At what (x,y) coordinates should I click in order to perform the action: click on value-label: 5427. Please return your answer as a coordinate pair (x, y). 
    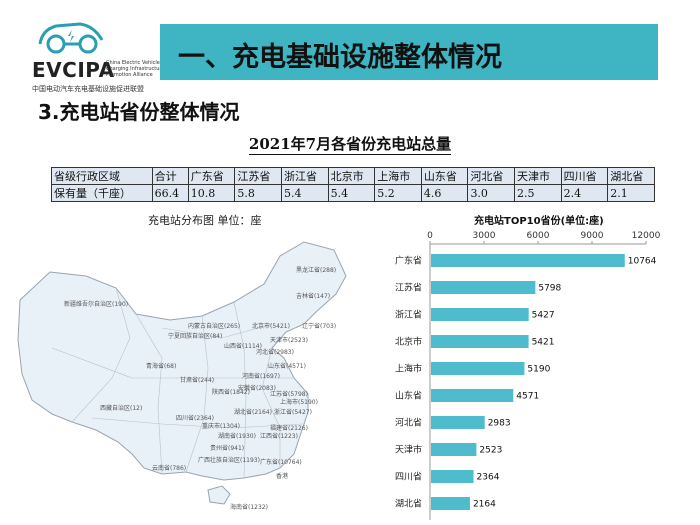
    Looking at the image, I should click on (543, 316).